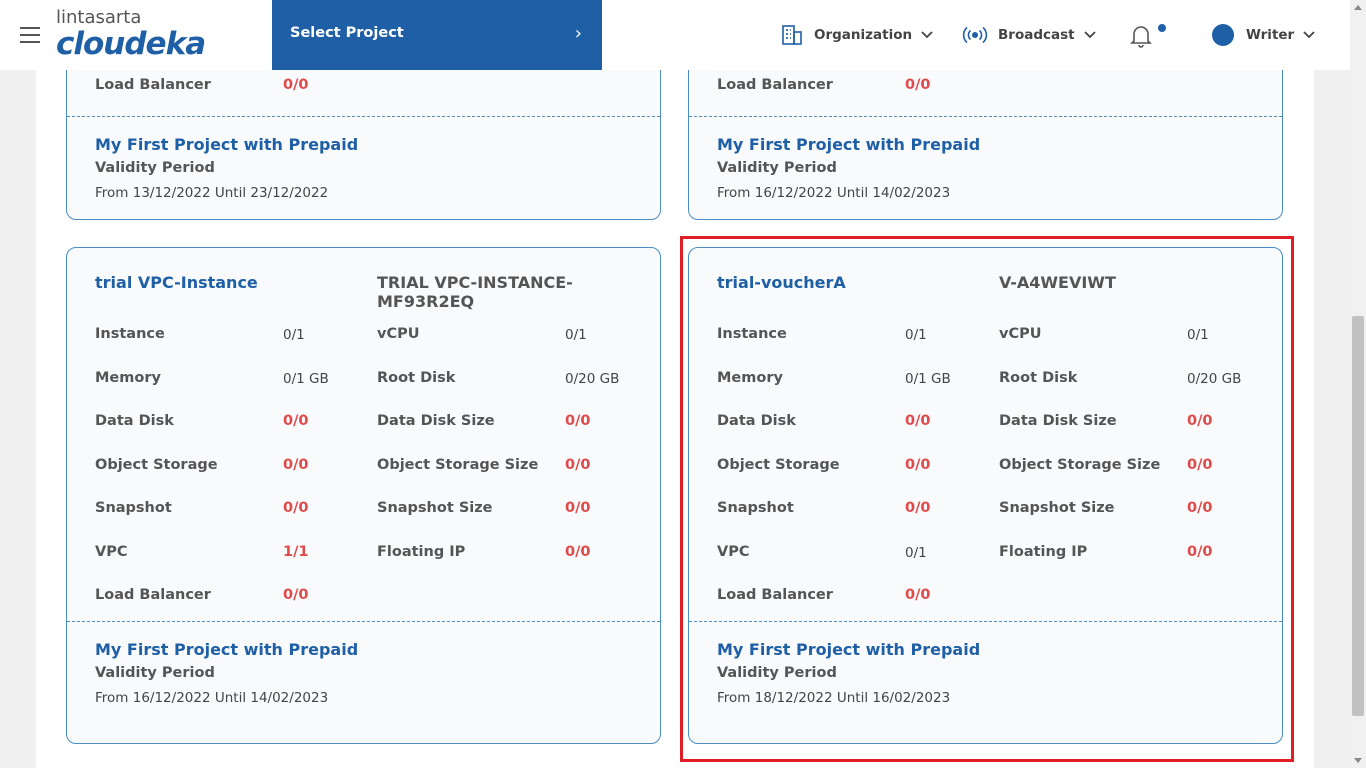  I want to click on scrollbar-thumb, so click(1358, 516).